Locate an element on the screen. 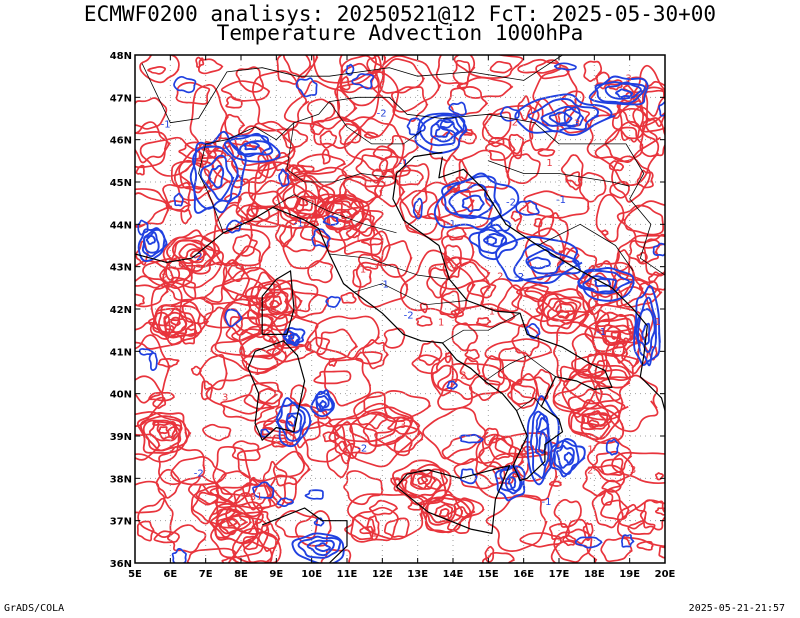 This screenshot has width=800, height=618. contour-value-label: -2 is located at coordinates (409, 315).